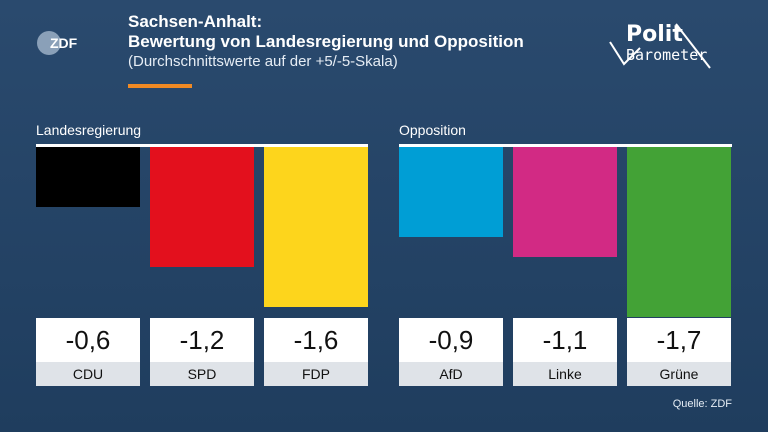 The image size is (768, 432). Describe the element at coordinates (195, 21) in the screenshot. I see `chart-title-line1: Sachsen-Anhalt:` at that location.